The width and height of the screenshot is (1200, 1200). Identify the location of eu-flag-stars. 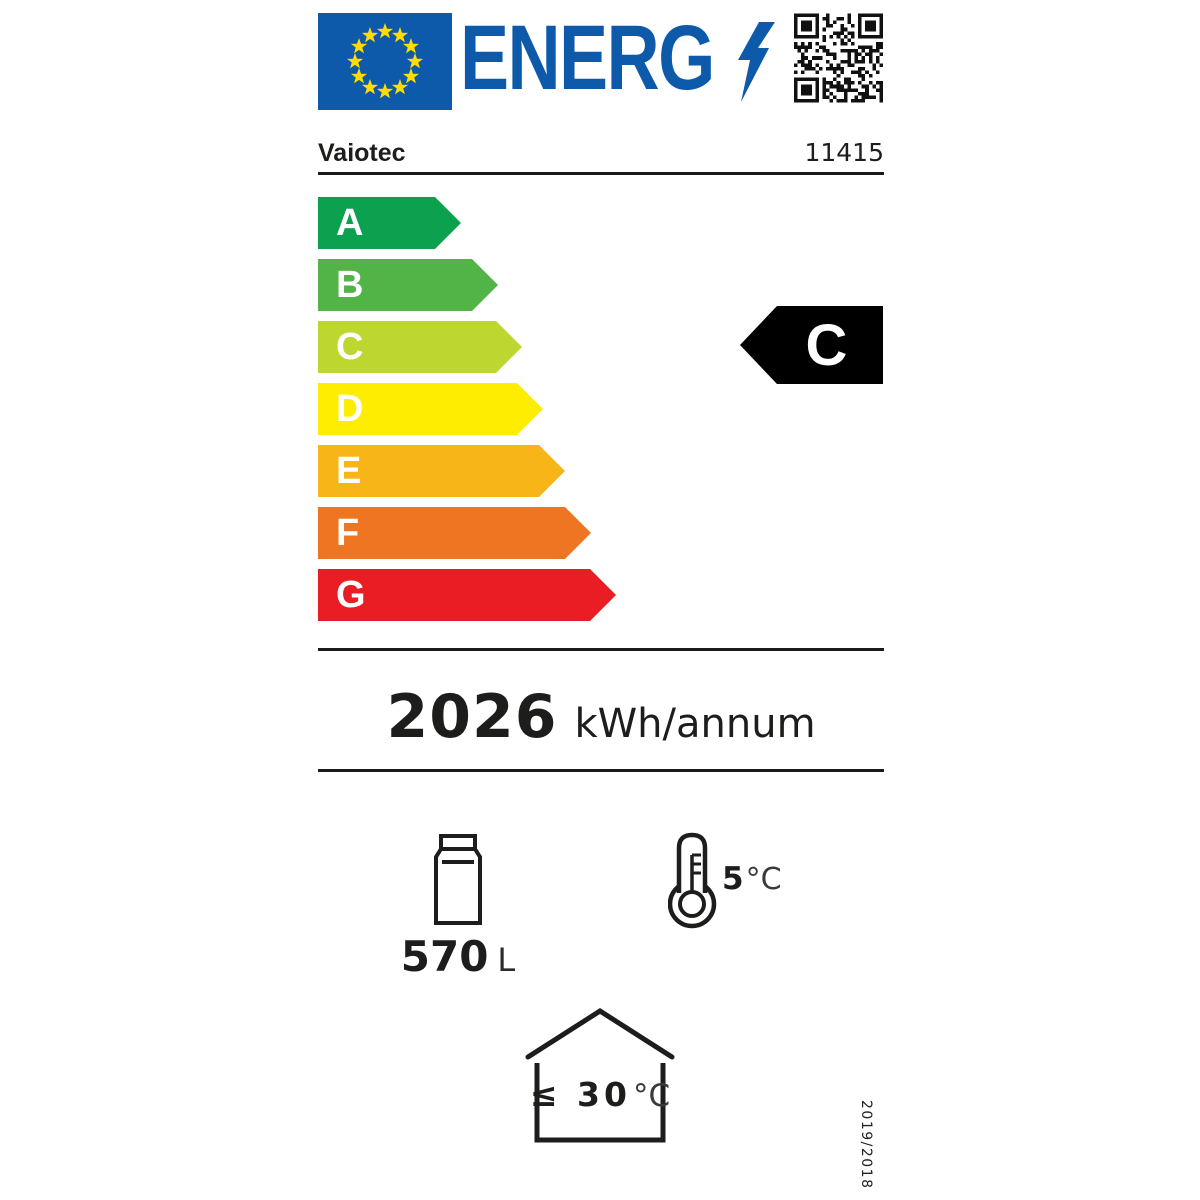
(385, 61).